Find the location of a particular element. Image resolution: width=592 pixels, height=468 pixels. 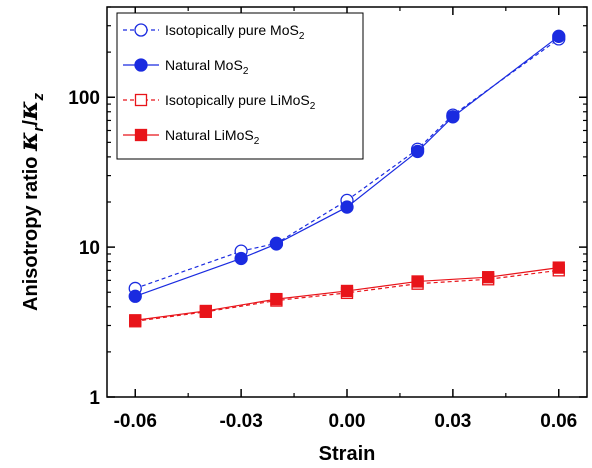

x-tick-label: 0.03 is located at coordinates (452, 421).